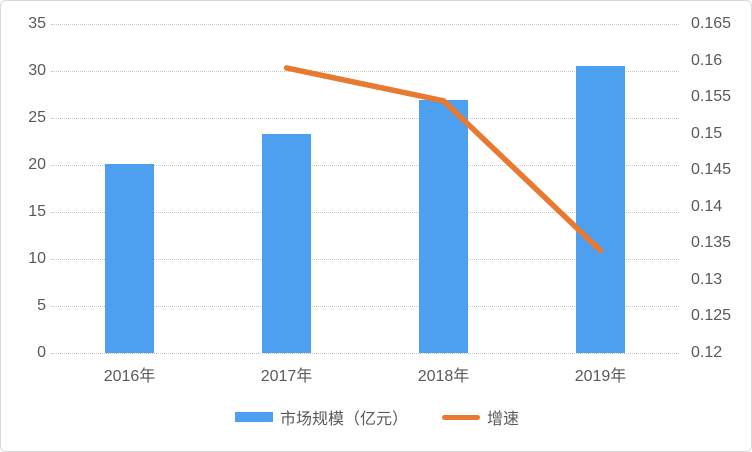 The height and width of the screenshot is (452, 752). Describe the element at coordinates (711, 316) in the screenshot. I see `right-axis-tick: 0.125` at that location.